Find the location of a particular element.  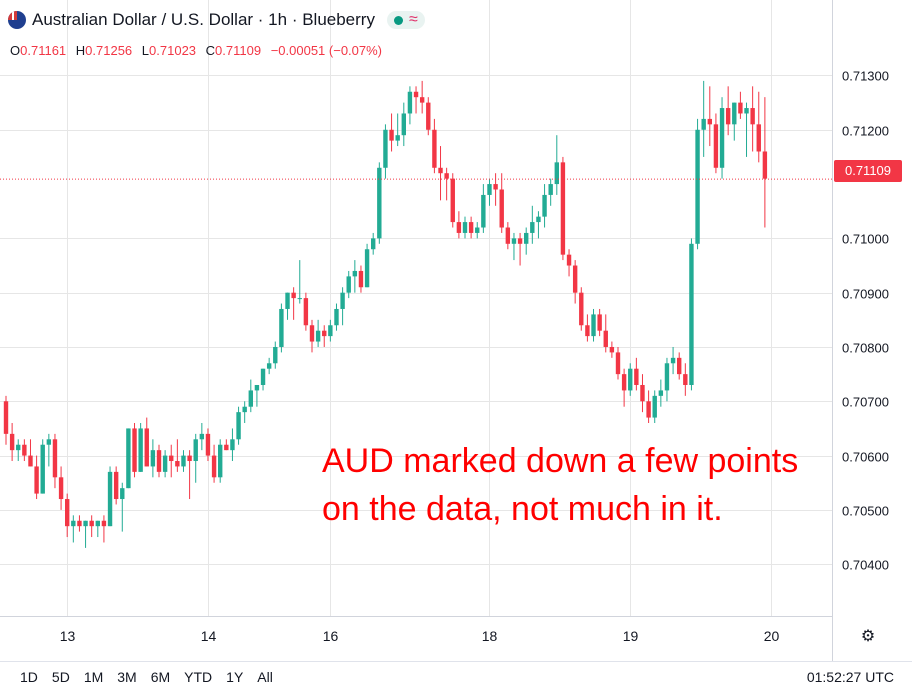

low-value: 0.71023 is located at coordinates (173, 50).